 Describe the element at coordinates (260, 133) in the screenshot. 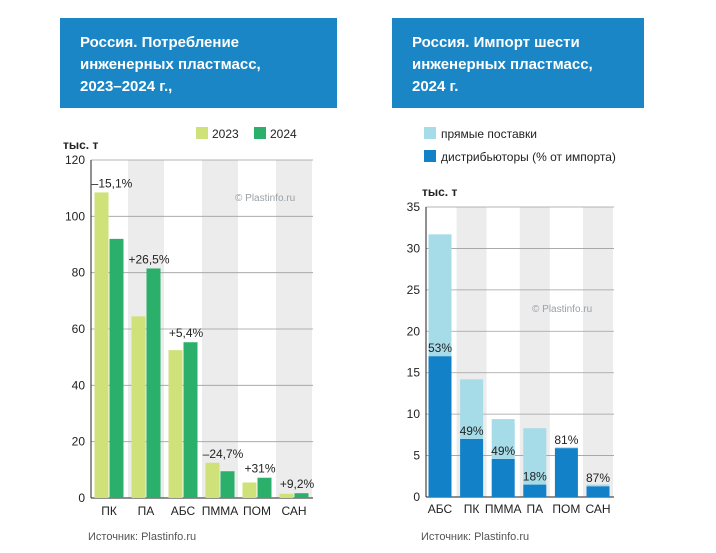

I see `legend-swatch-2024` at that location.